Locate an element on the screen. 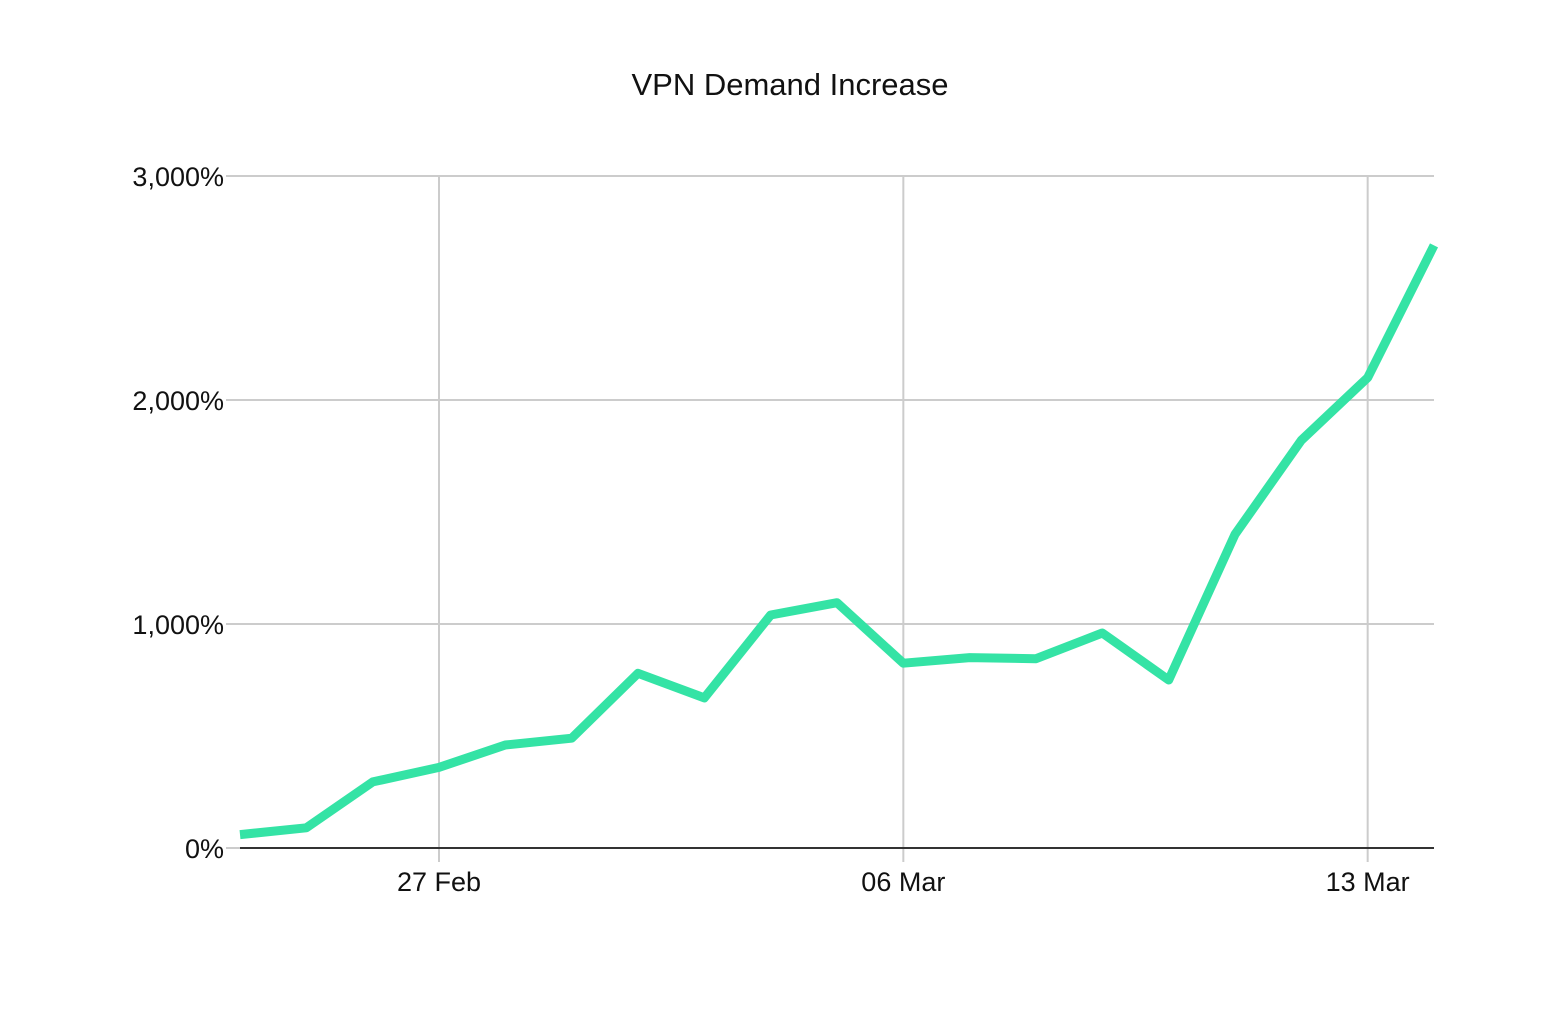  y-tick-label: 3,000% is located at coordinates (178, 177).